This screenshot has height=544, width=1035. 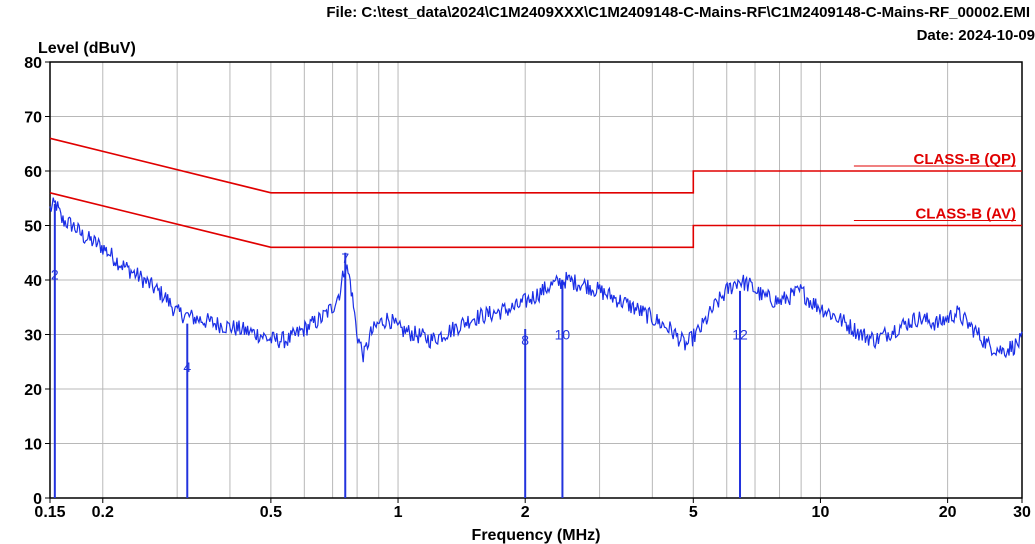 I want to click on x-tick-label: 30, so click(x=1022, y=512).